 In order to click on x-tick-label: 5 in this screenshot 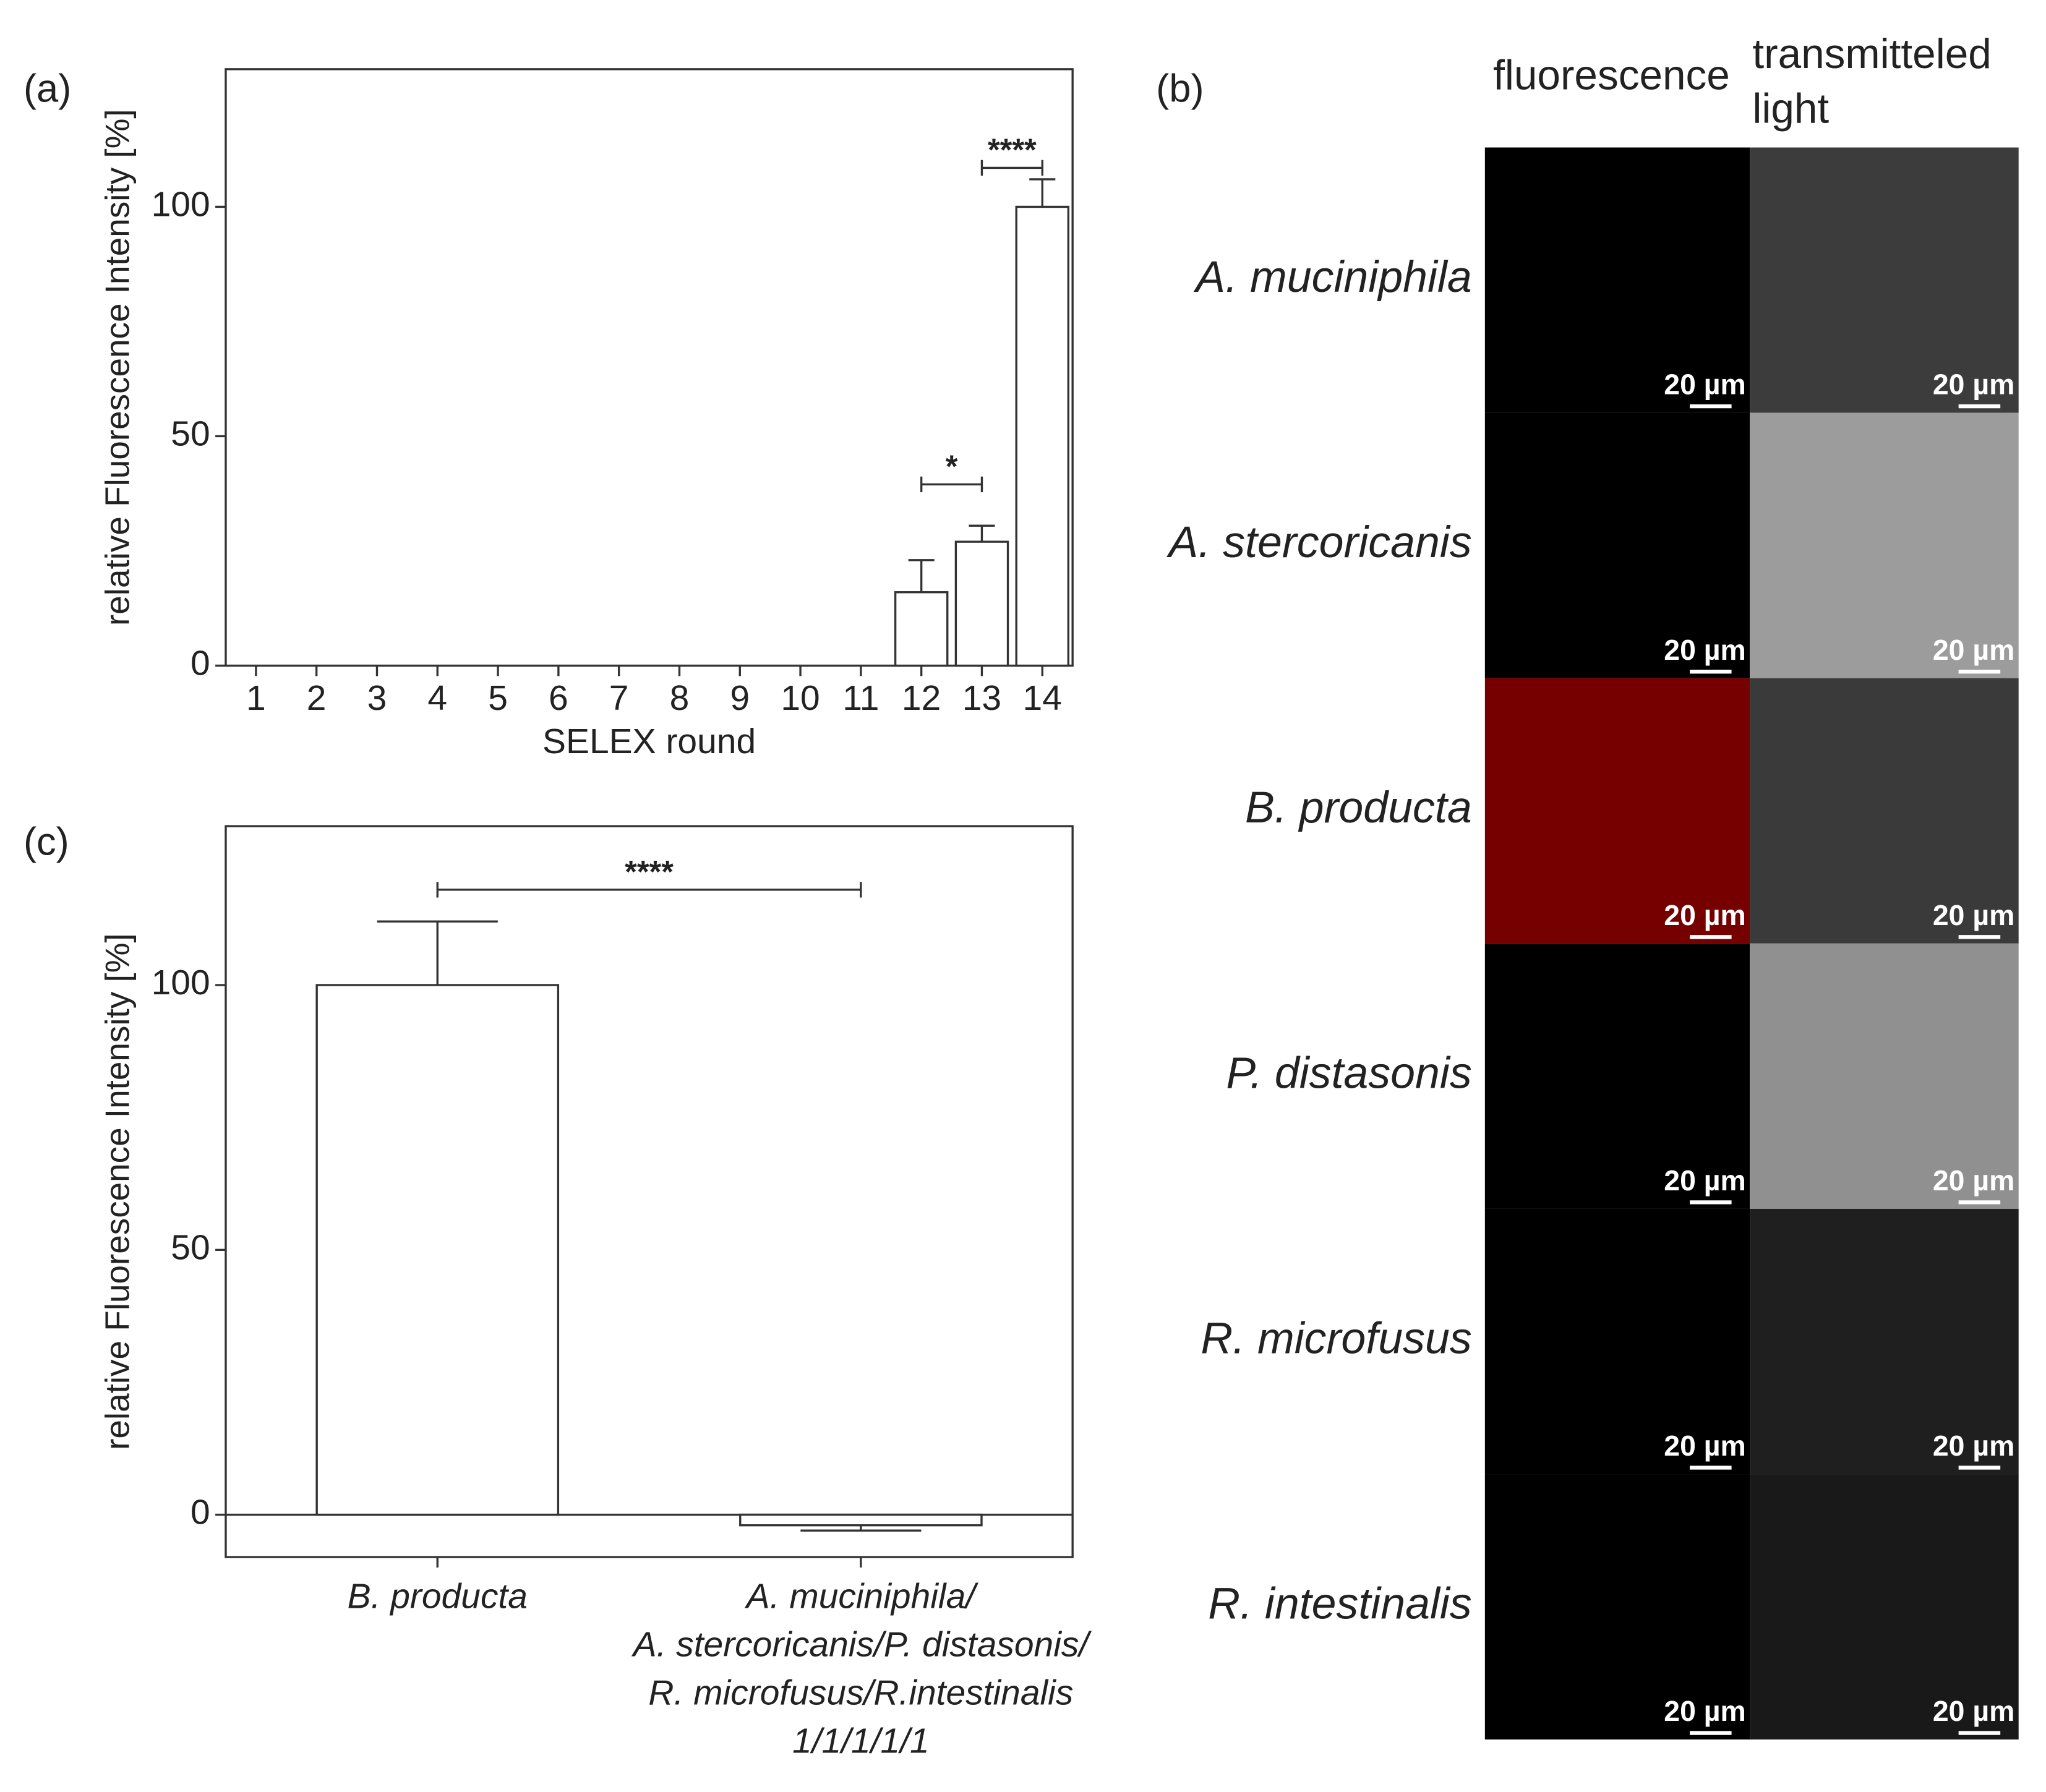, I will do `click(498, 698)`.